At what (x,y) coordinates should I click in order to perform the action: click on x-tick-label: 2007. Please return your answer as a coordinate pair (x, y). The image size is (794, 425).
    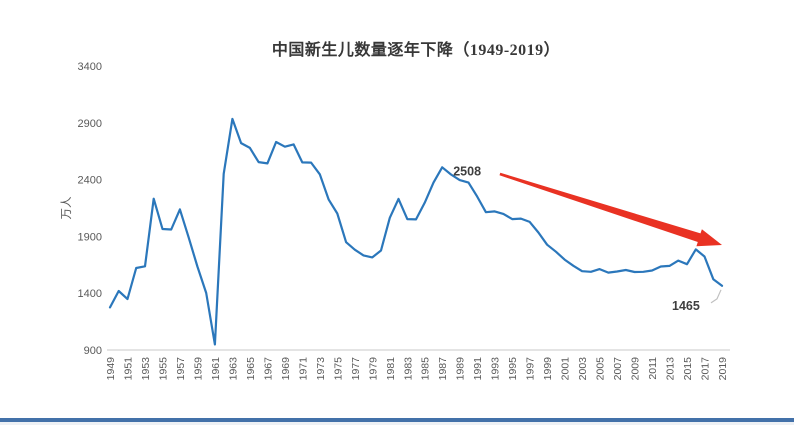
    Looking at the image, I should click on (618, 369).